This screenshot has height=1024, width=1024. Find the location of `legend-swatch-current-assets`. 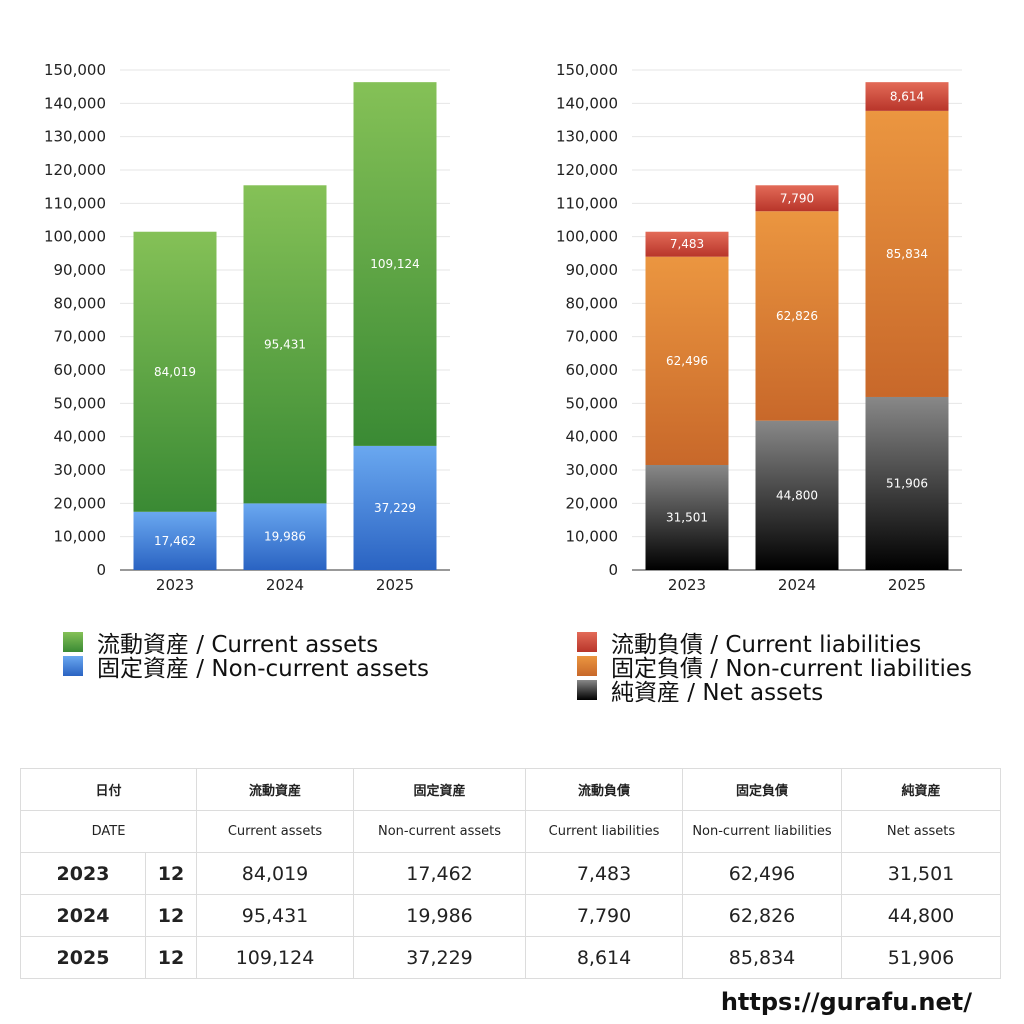

legend-swatch-current-assets is located at coordinates (73, 642).